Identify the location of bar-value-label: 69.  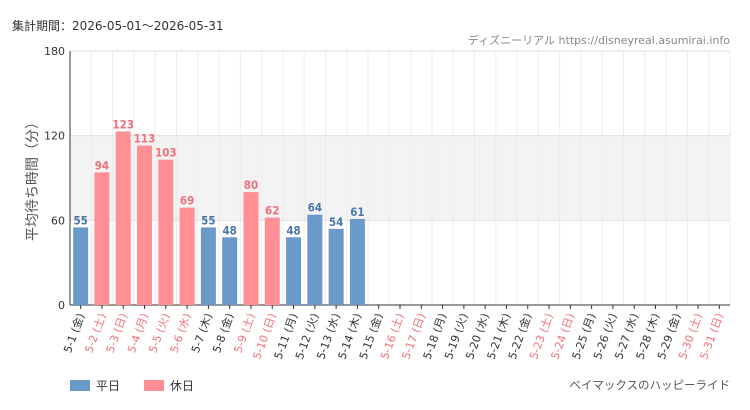
(187, 201).